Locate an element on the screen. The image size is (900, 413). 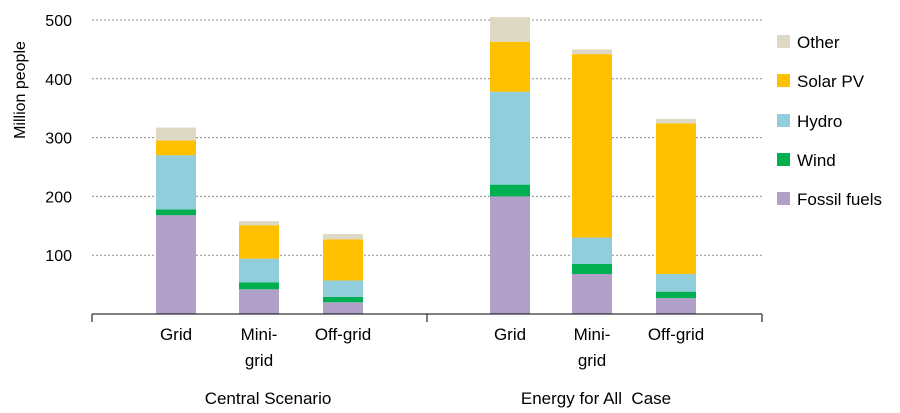
y-tick-label-300: 300 is located at coordinates (58, 139).